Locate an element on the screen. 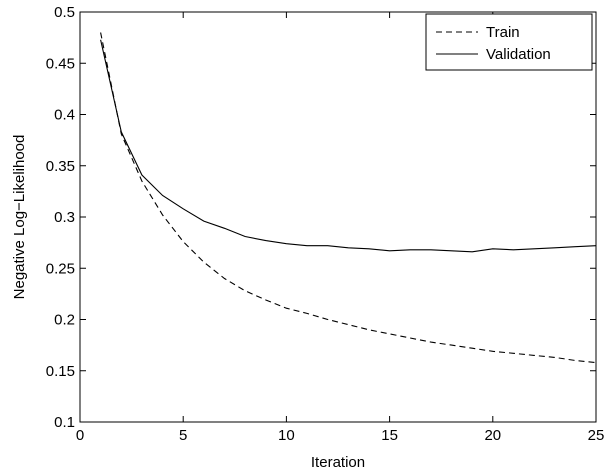 The height and width of the screenshot is (471, 611). y-tick-label: 0.25 is located at coordinates (60, 268).